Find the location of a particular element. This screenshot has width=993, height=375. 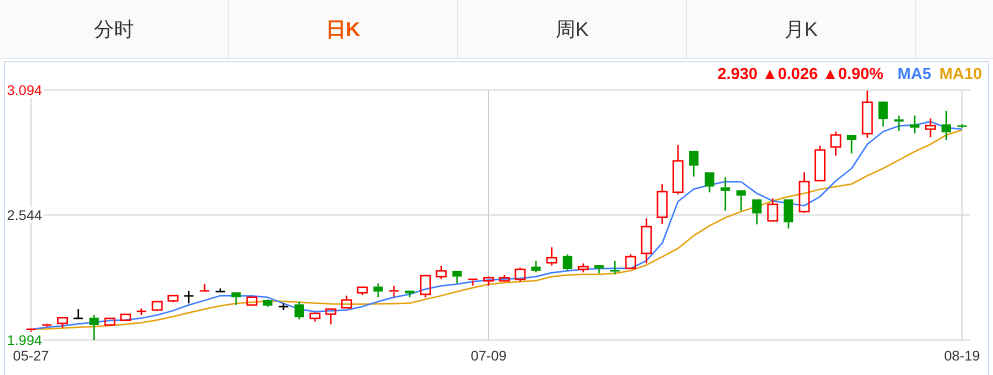

text: 月K is located at coordinates (801, 29).